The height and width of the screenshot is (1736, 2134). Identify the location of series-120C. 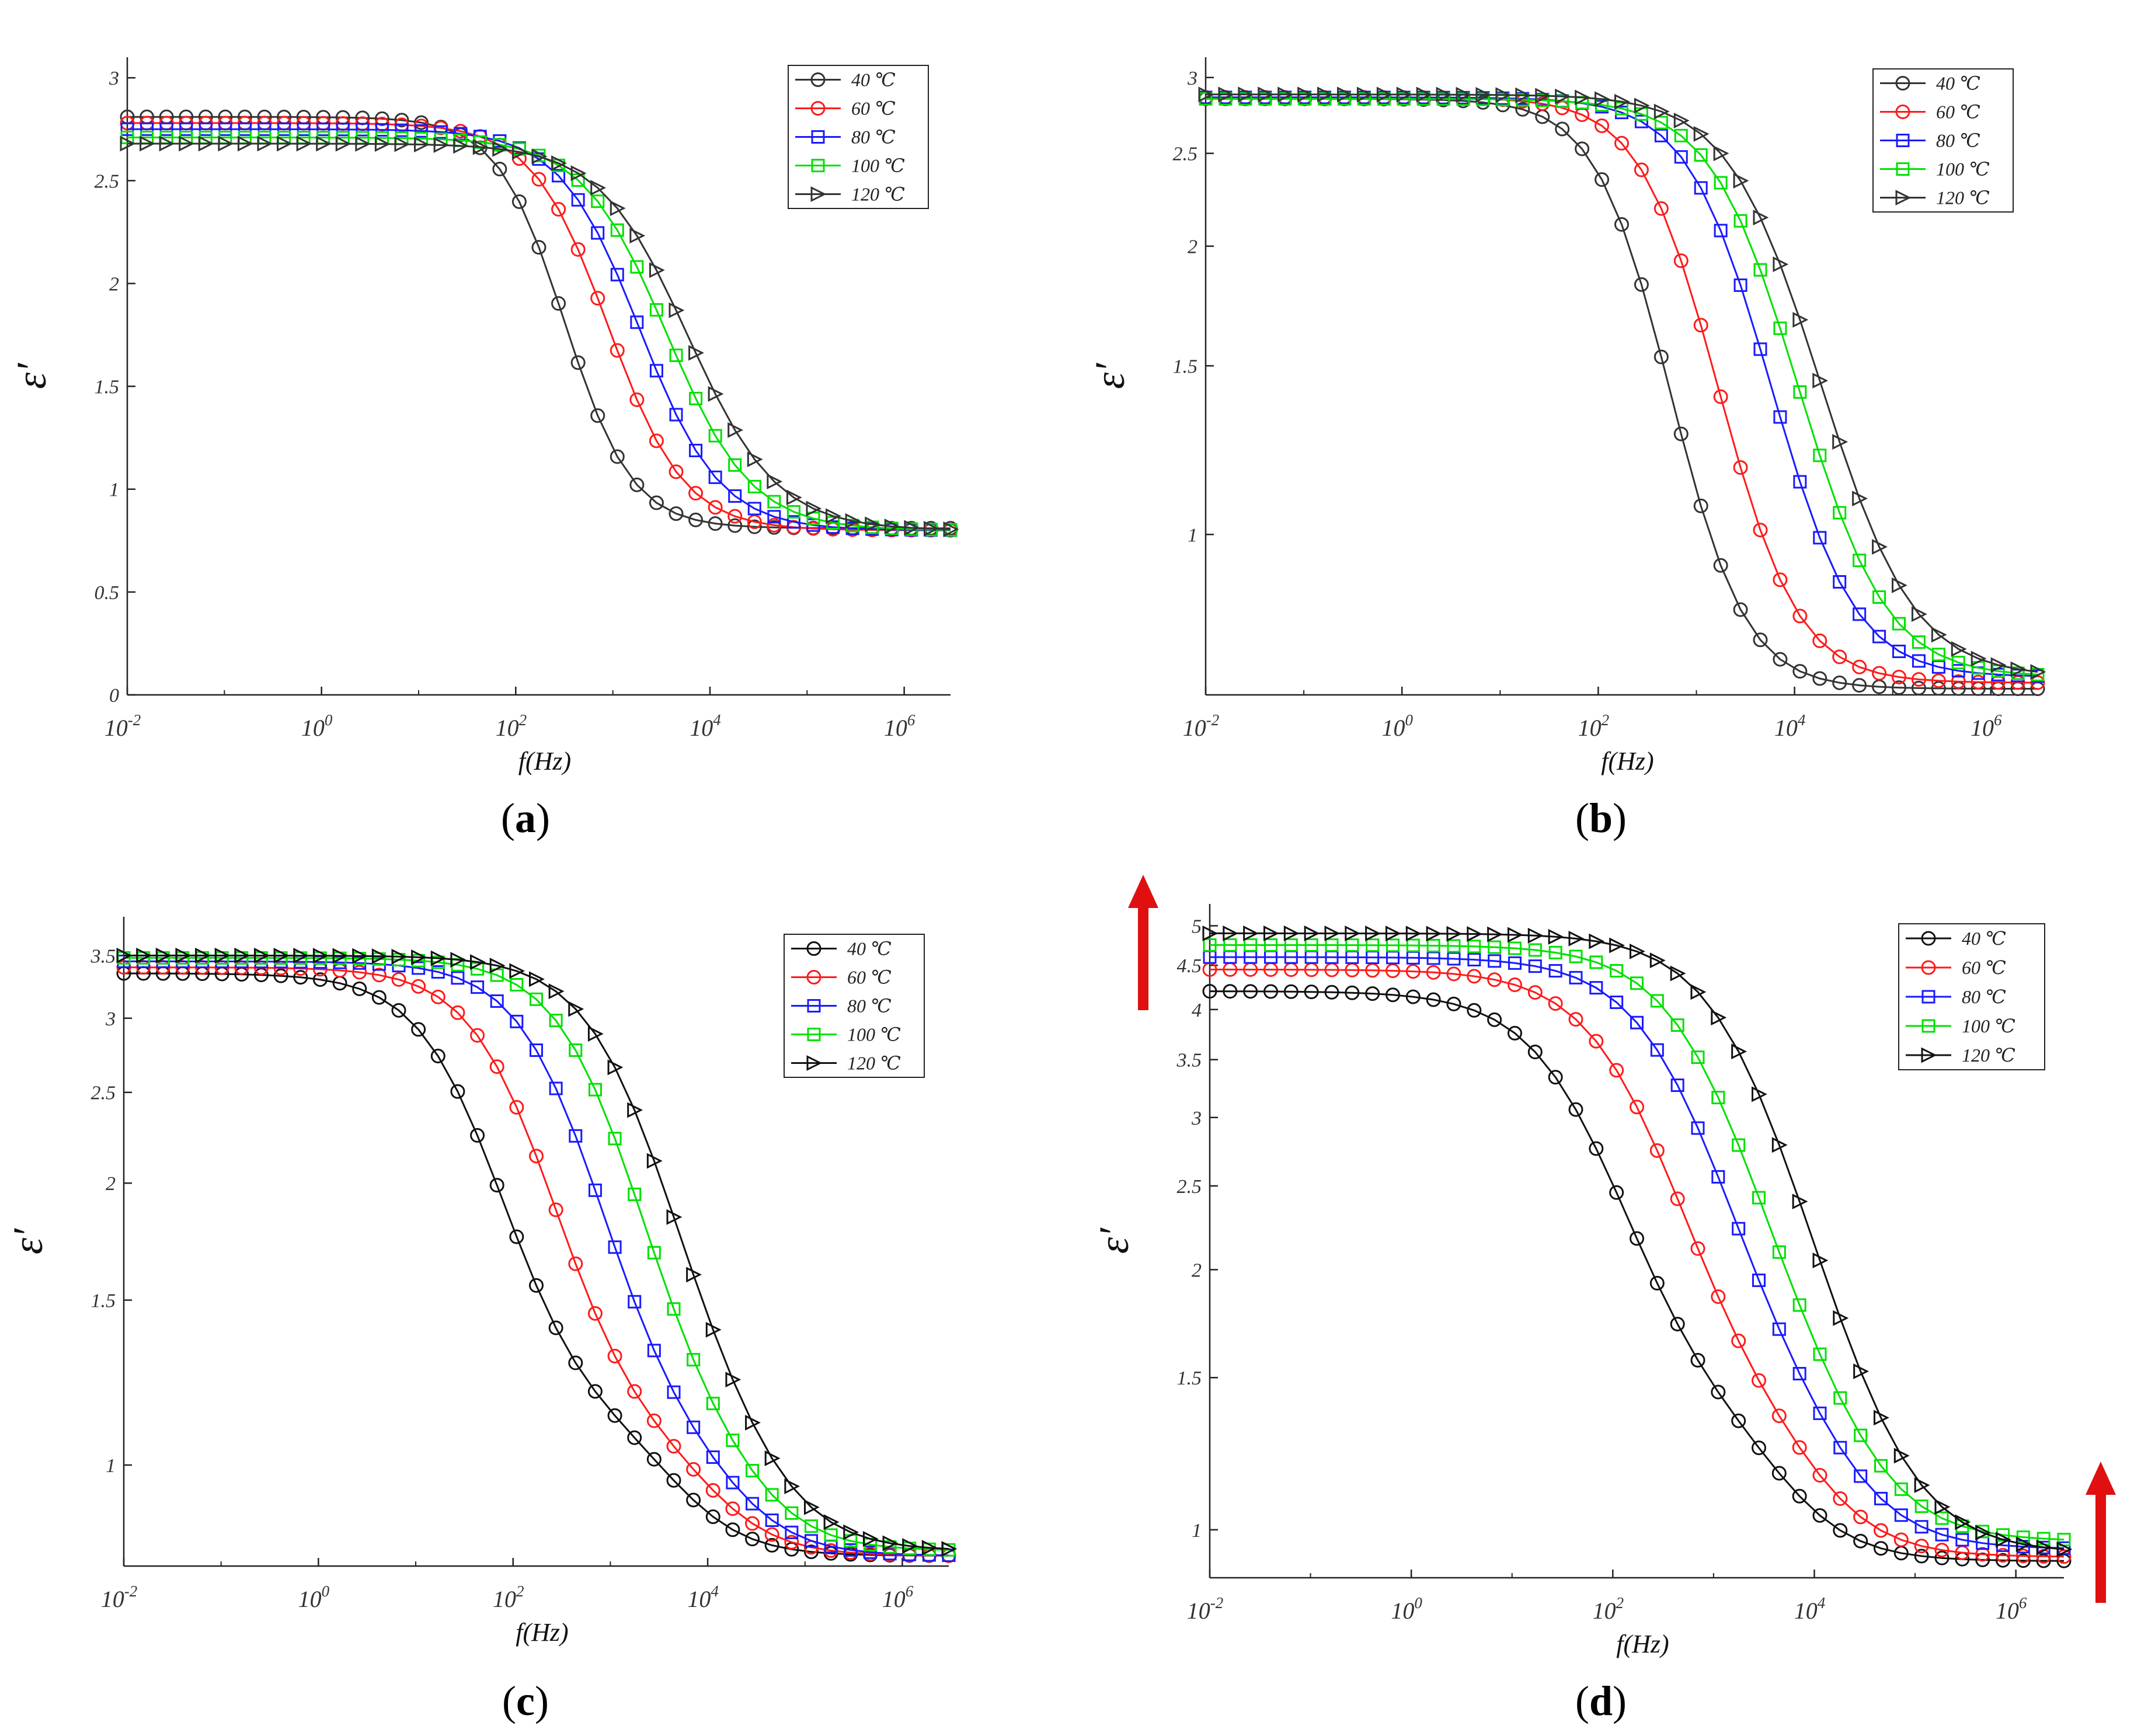
(1637, 1241).